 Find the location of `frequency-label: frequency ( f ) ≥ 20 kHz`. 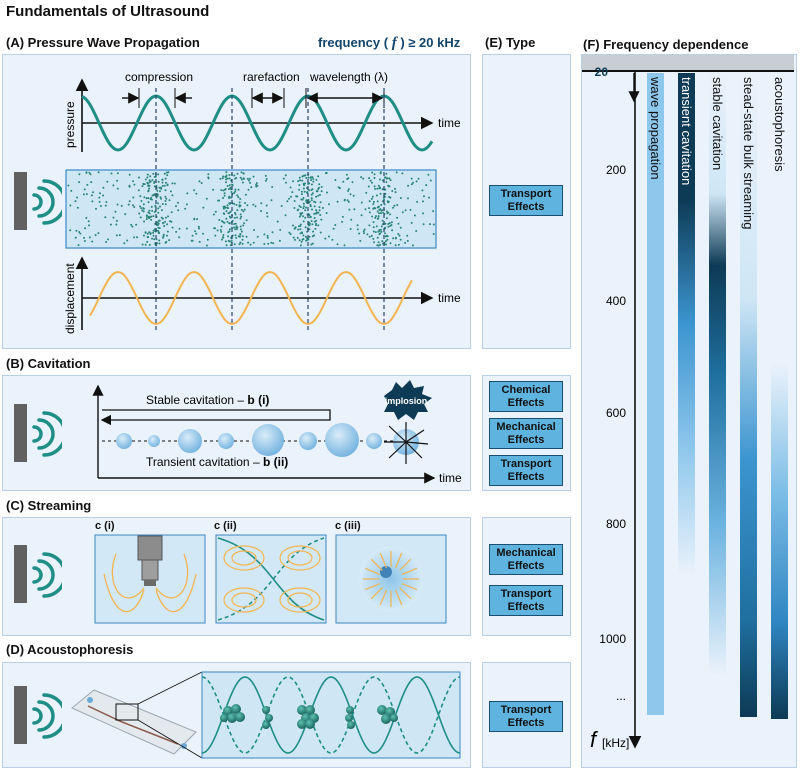

frequency-label: frequency ( f ) ≥ 20 kHz is located at coordinates (389, 43).